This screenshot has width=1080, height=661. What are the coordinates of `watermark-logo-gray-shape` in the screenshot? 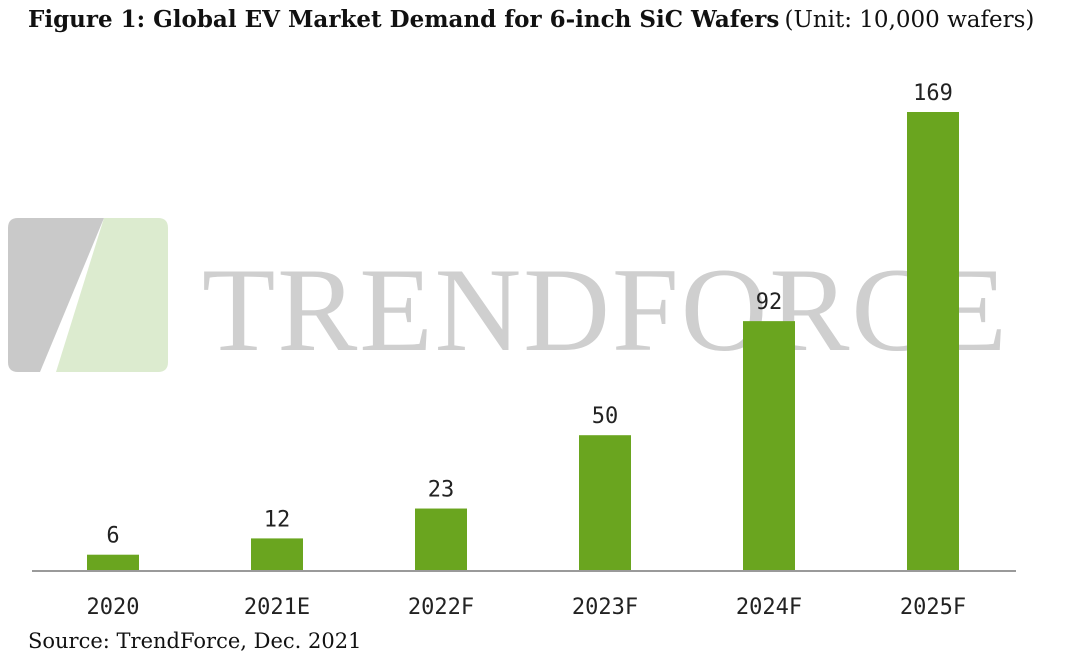 It's located at (56, 295).